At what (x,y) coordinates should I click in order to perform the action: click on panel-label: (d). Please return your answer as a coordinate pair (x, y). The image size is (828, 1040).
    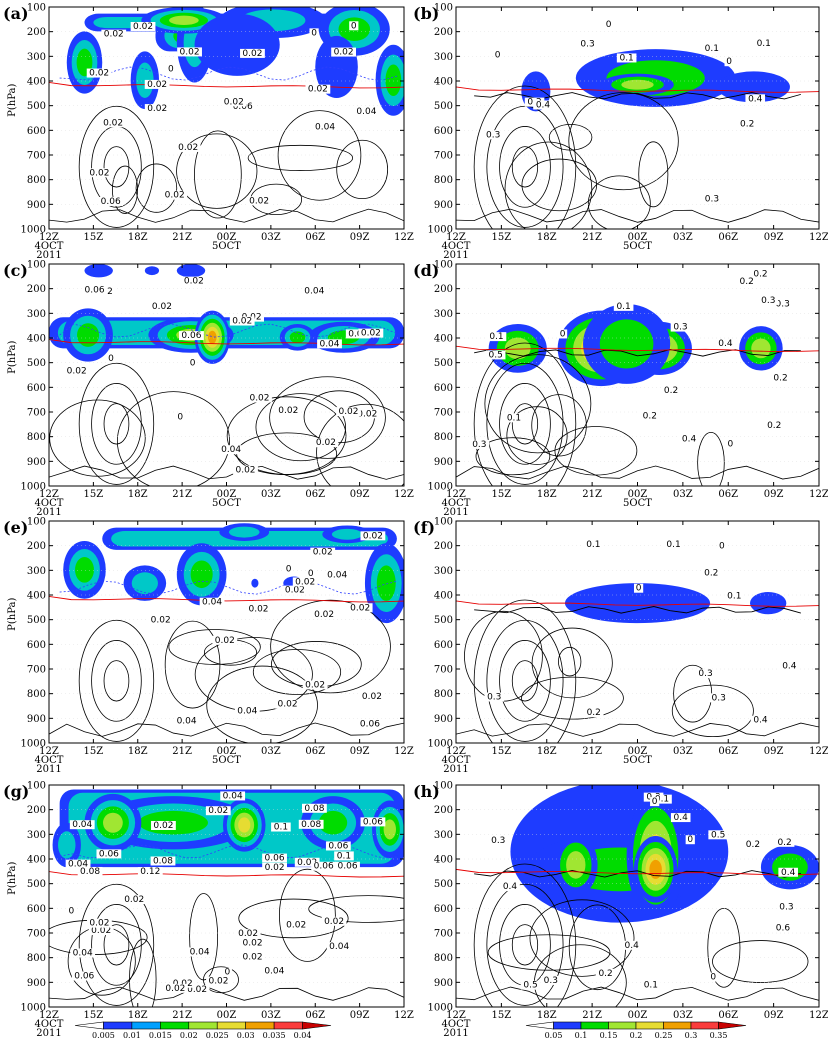
    Looking at the image, I should click on (426, 270).